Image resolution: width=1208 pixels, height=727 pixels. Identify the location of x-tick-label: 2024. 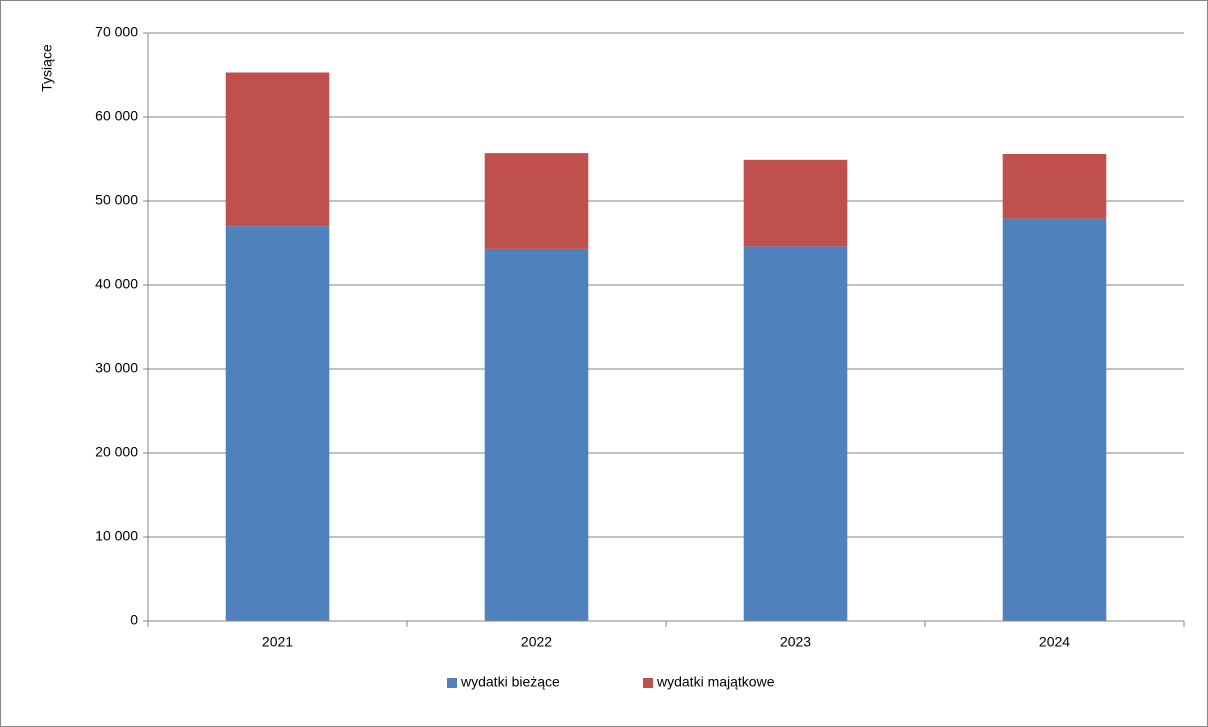
(1054, 642).